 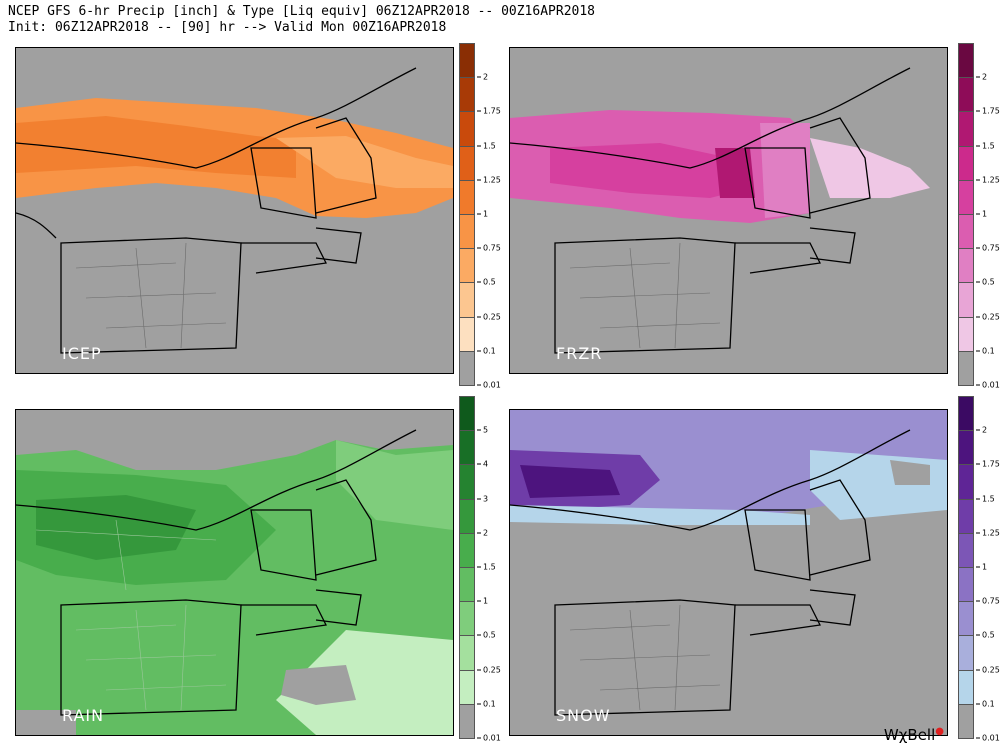 I want to click on snow-colorbar, so click(x=967, y=567).